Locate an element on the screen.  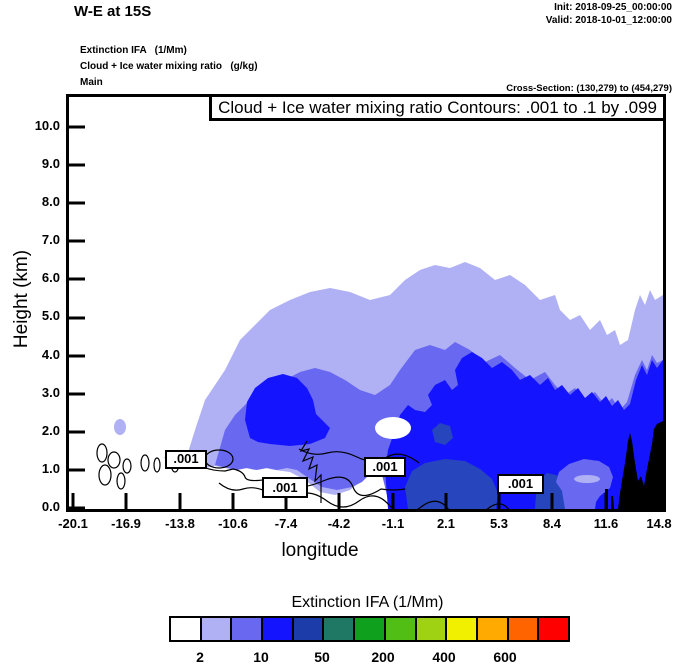
fill-extinction-ge10-west-core is located at coordinates (287, 410).